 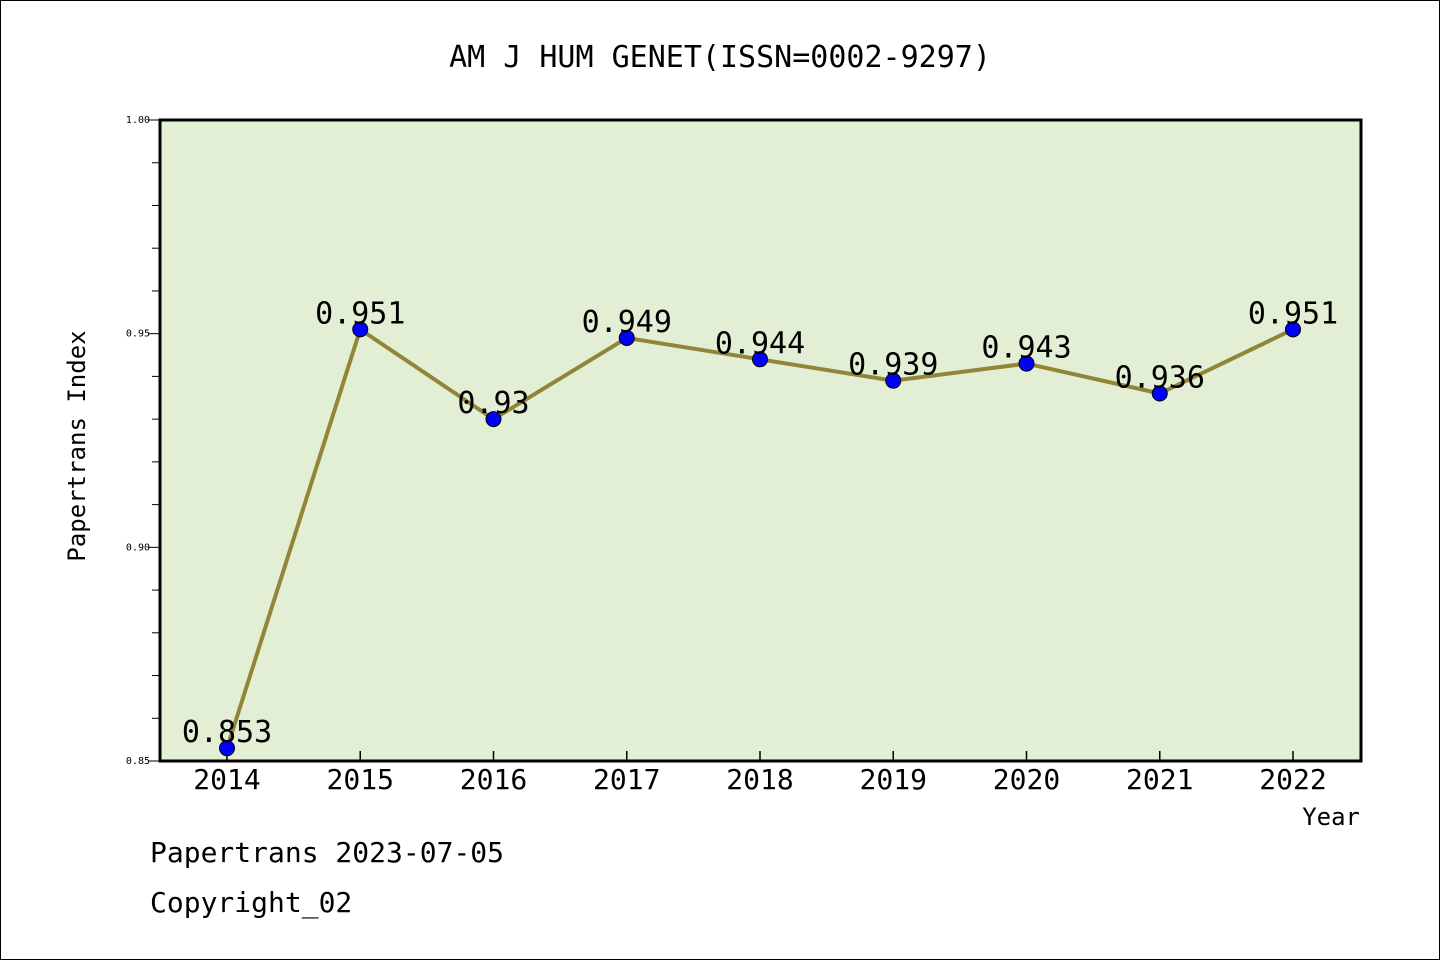 I want to click on x-tick-label: 2022, so click(x=1292, y=779).